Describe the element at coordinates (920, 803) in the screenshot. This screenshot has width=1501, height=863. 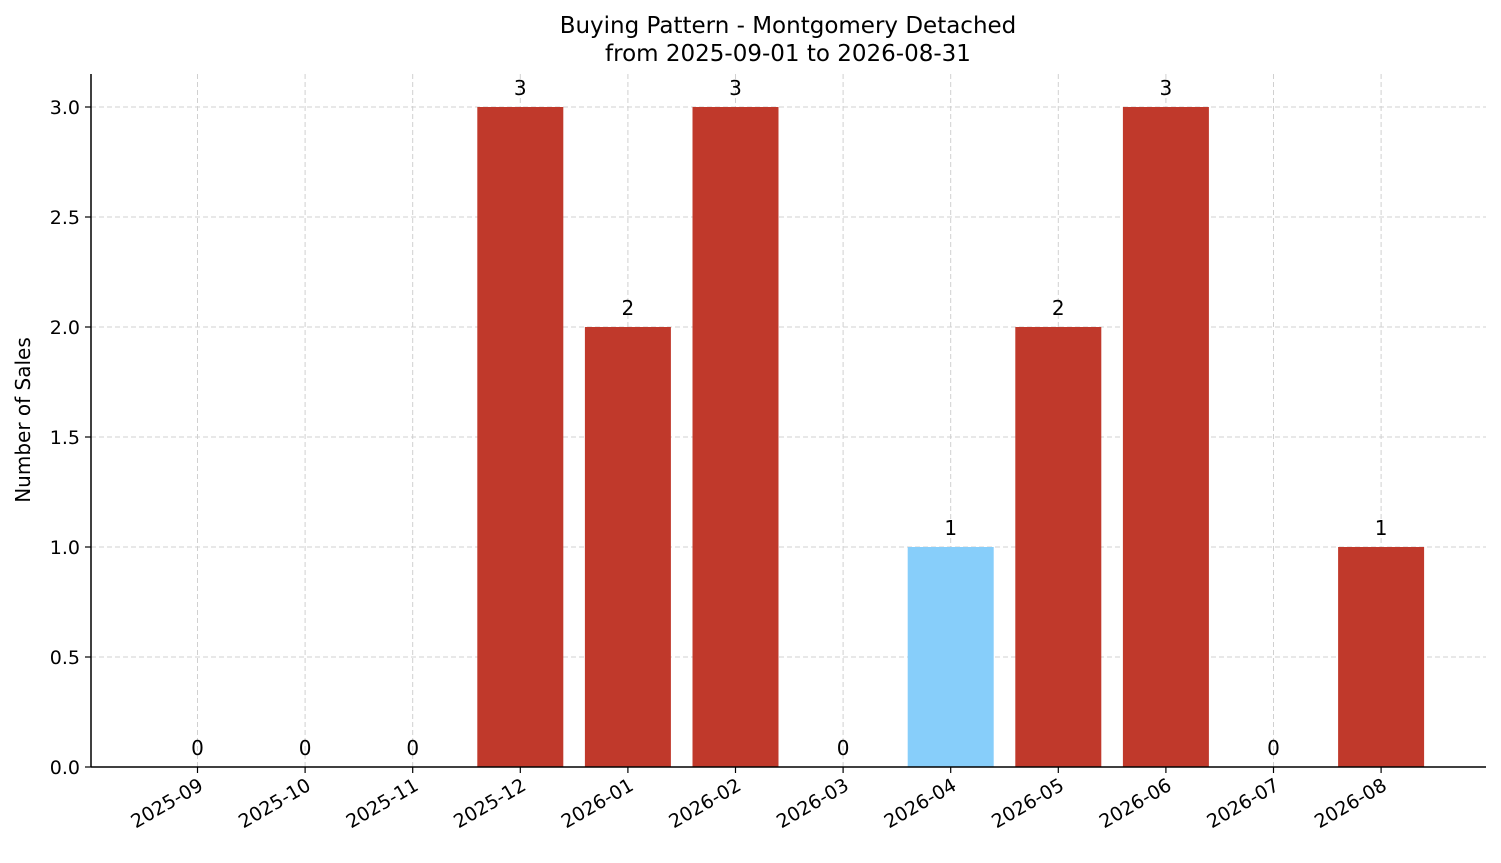
I see `x-tick-label: 2026-04` at that location.